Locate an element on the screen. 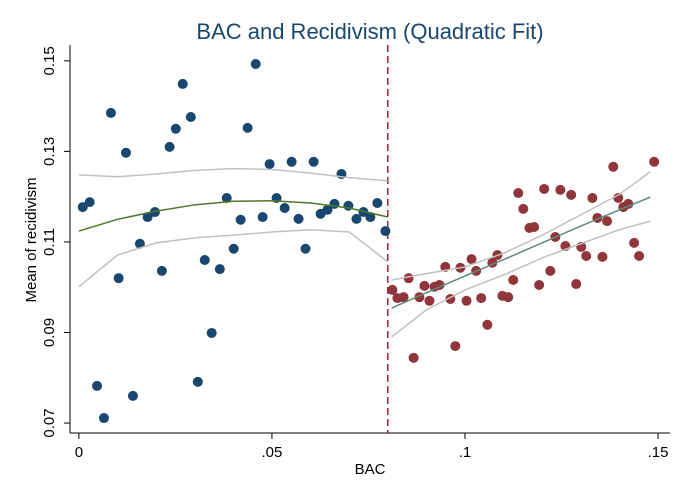 Image resolution: width=691 pixels, height=502 pixels. x-tick-label: .05 is located at coordinates (272, 452).